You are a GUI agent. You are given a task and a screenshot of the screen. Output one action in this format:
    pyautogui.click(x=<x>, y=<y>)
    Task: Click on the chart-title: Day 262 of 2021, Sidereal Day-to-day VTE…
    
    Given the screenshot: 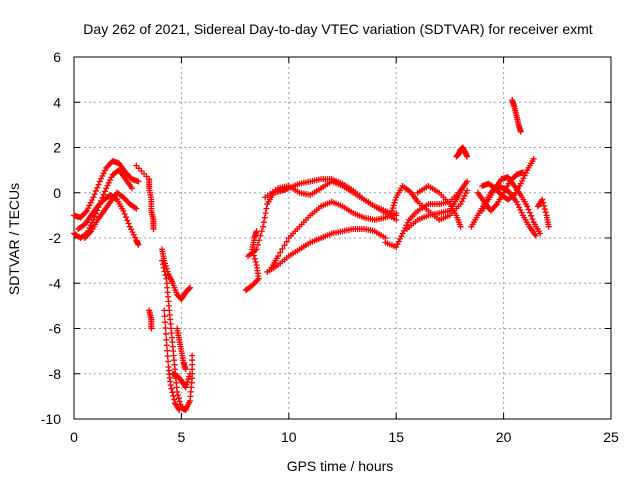 What is the action you would take?
    pyautogui.click(x=337, y=29)
    